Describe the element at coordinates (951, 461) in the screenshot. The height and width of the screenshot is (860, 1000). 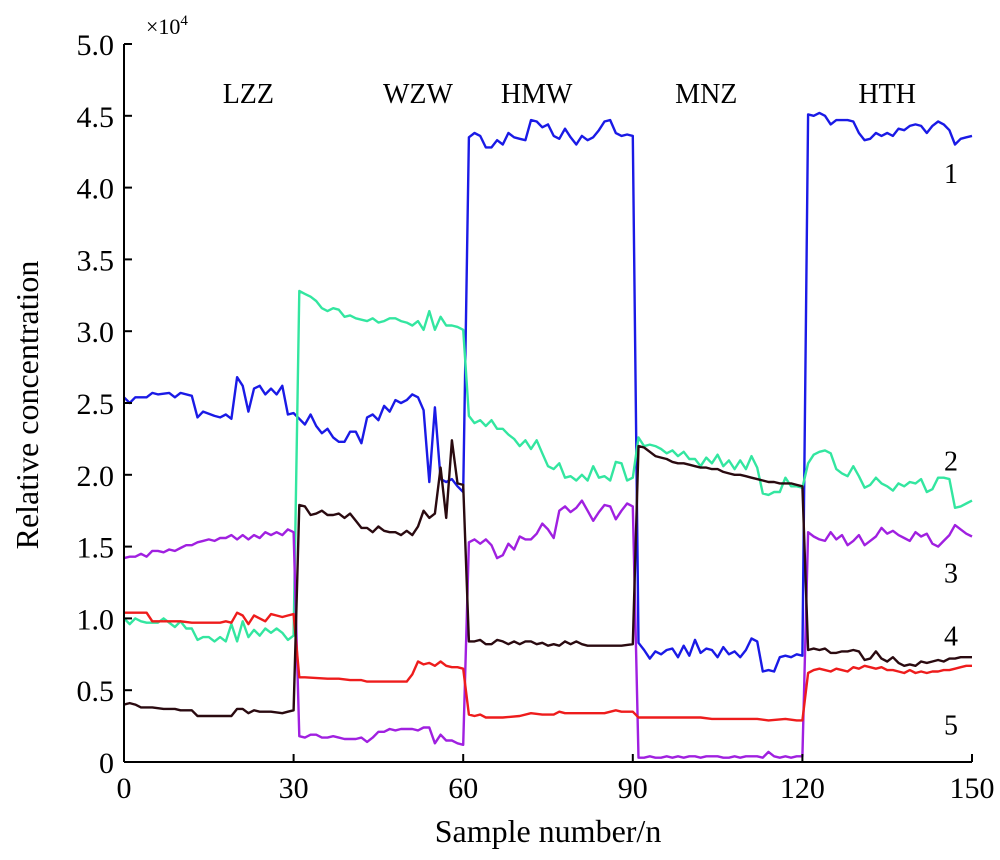
I see `series-number-label: 2` at that location.